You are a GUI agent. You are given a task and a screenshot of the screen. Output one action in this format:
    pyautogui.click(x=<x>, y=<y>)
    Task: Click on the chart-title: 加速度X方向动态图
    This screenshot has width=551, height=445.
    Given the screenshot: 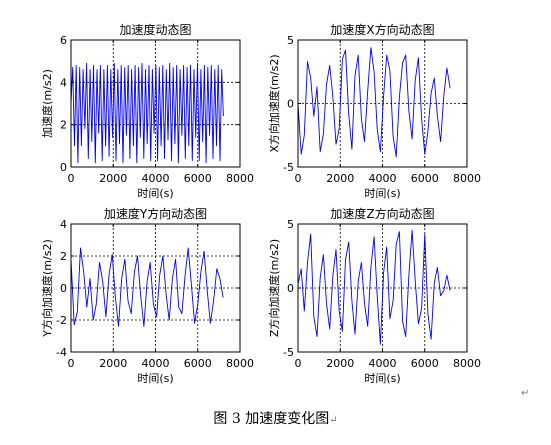 What is the action you would take?
    pyautogui.click(x=382, y=29)
    